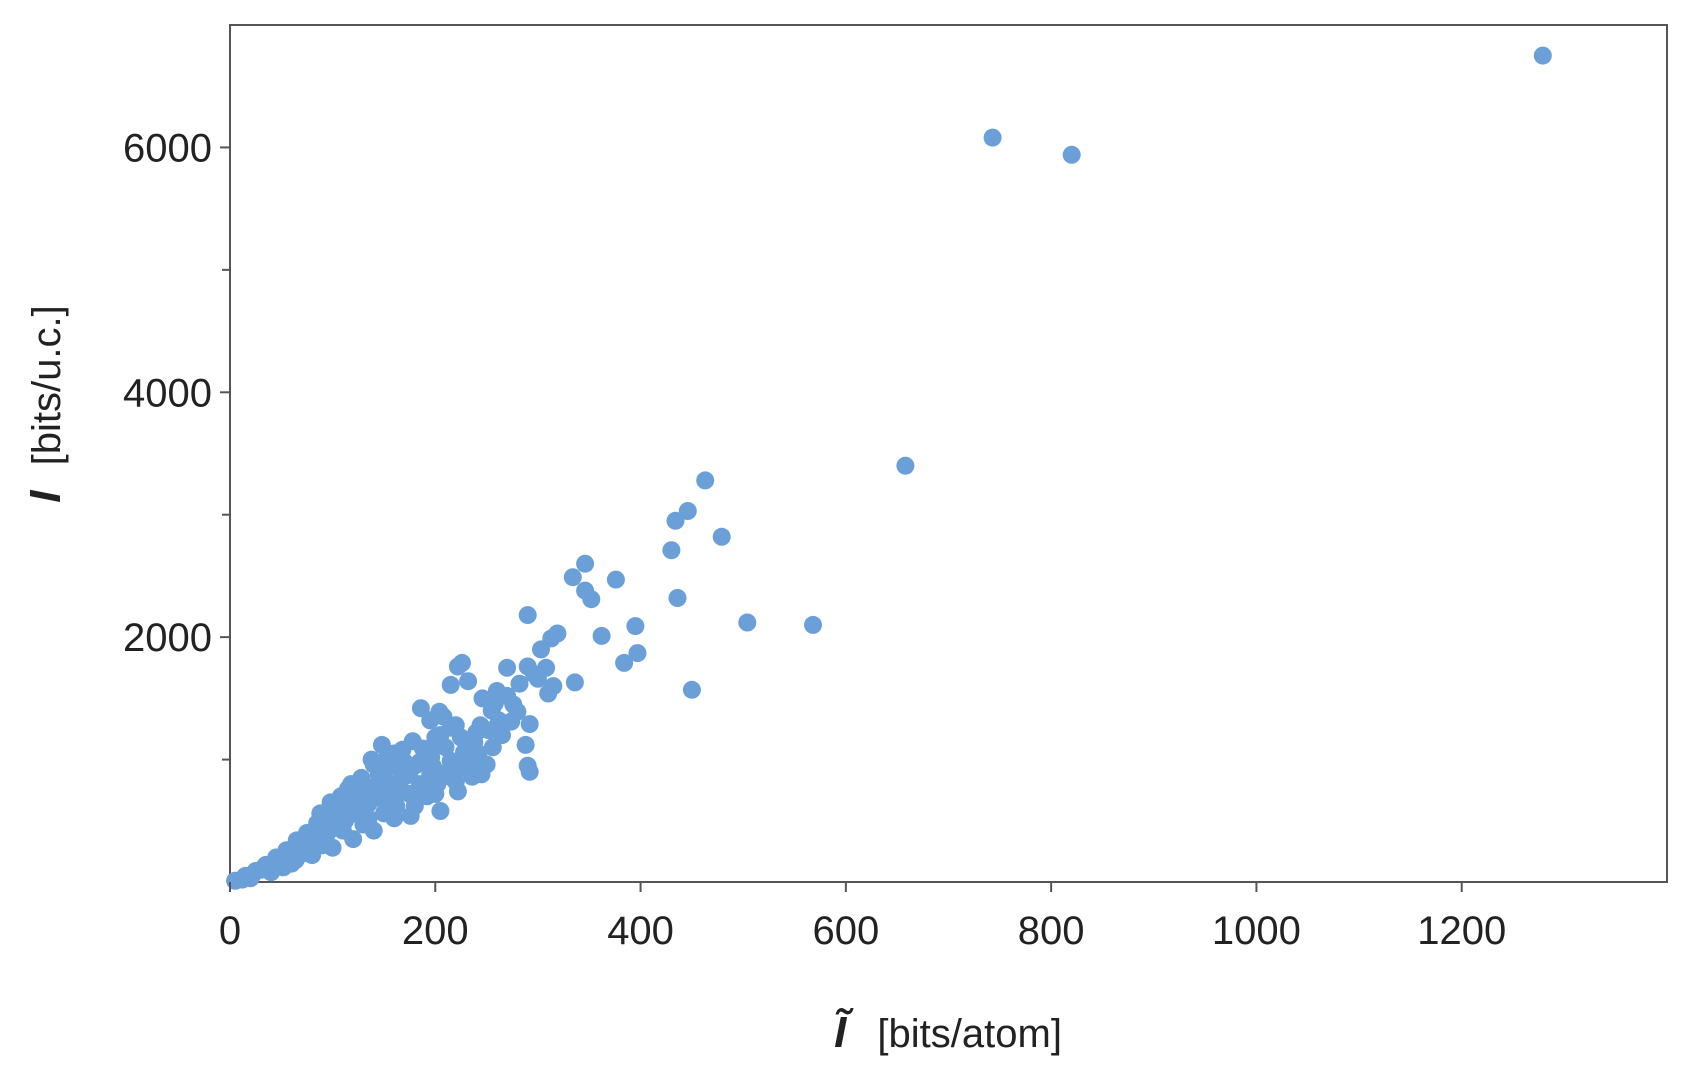 The width and height of the screenshot is (1682, 1083). I want to click on y-tick-label: 4000, so click(167, 393).